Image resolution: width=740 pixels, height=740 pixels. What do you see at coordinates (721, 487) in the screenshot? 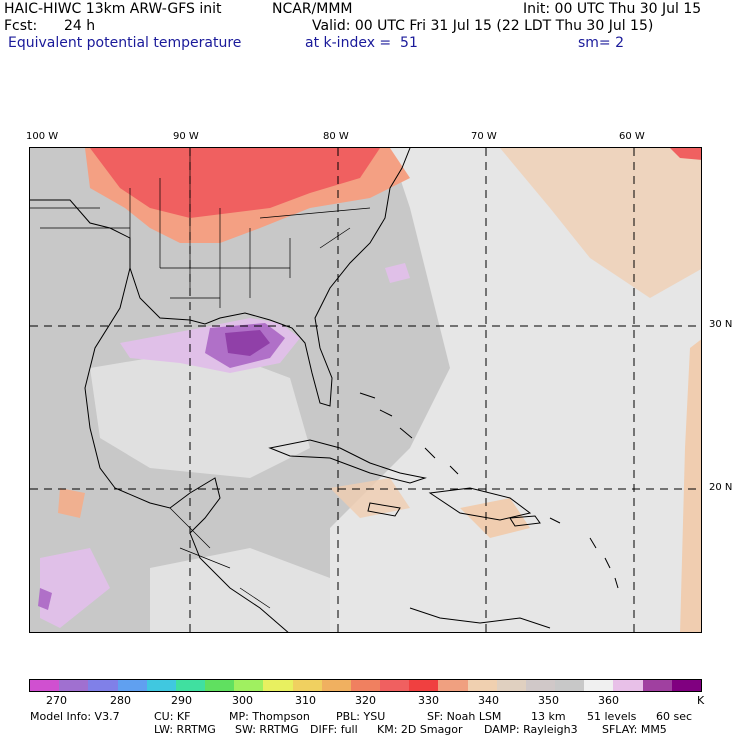
I see `lat-label-20n: 20 N` at bounding box center [721, 487].